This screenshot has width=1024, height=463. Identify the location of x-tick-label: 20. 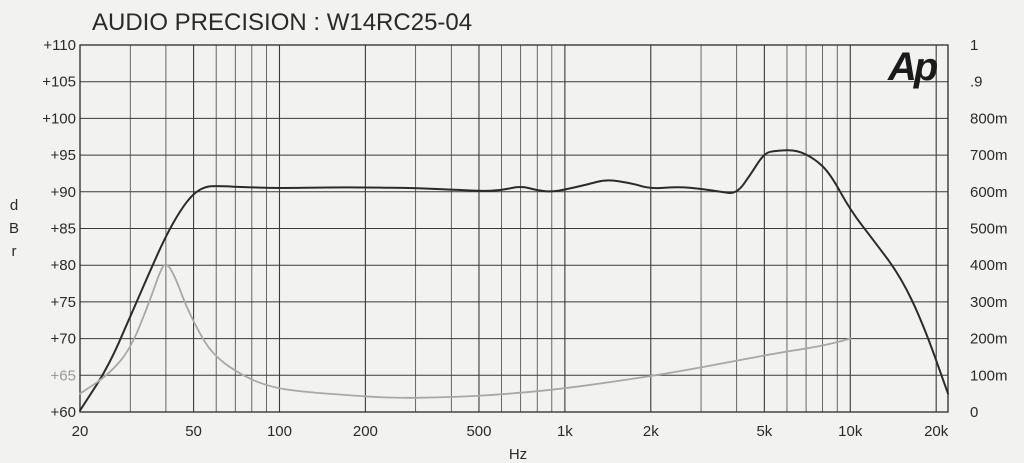
(80, 431).